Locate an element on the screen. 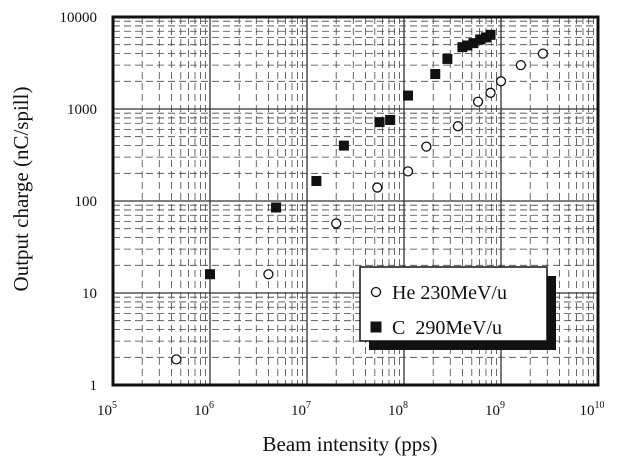  x-tick-label: 10⁶ is located at coordinates (204, 409).